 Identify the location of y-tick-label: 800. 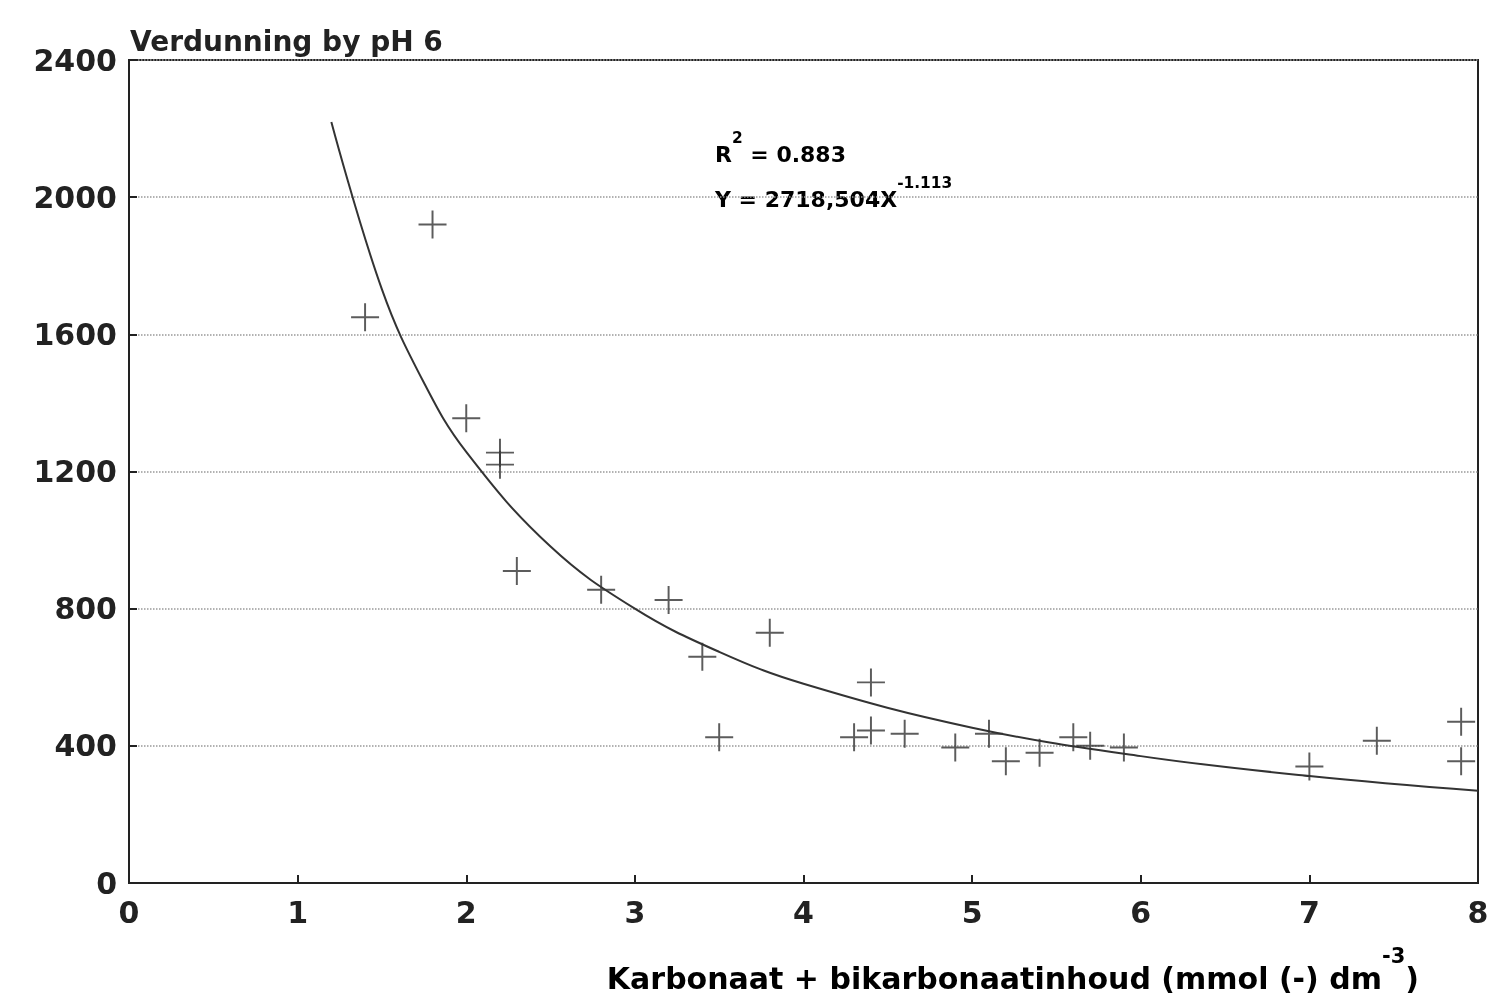
(85, 609).